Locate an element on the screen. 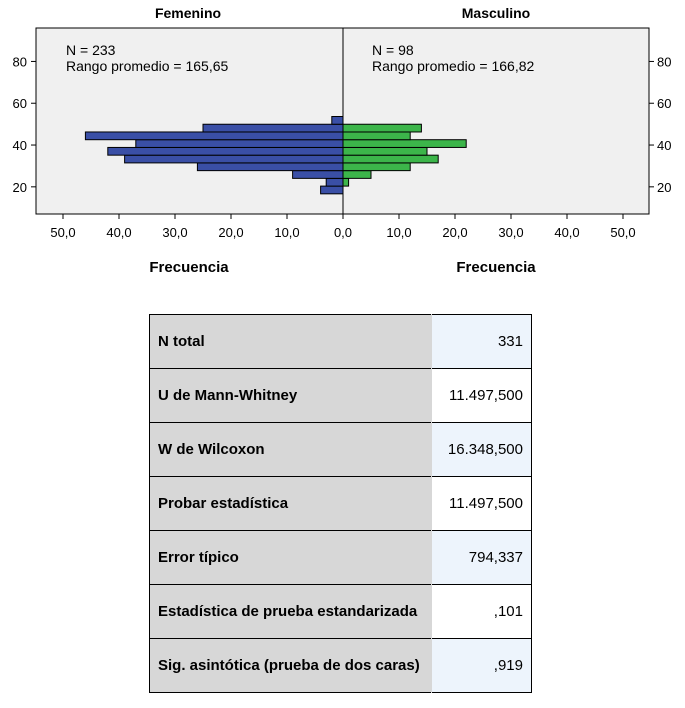  stat-label: Probar estadística is located at coordinates (290, 503).